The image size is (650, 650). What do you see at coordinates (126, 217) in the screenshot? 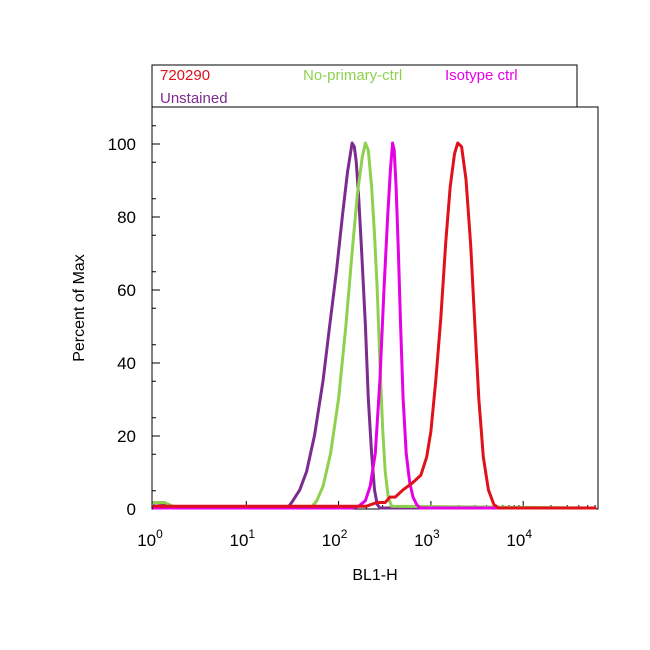
I see `y-tick-label: 80` at bounding box center [126, 217].